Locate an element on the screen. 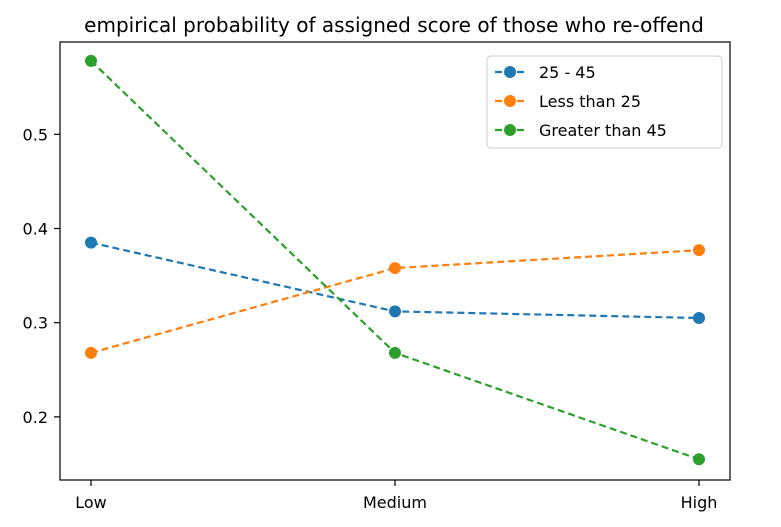 This screenshot has width=781, height=527. y-tick-label: 0.2 is located at coordinates (35, 417).